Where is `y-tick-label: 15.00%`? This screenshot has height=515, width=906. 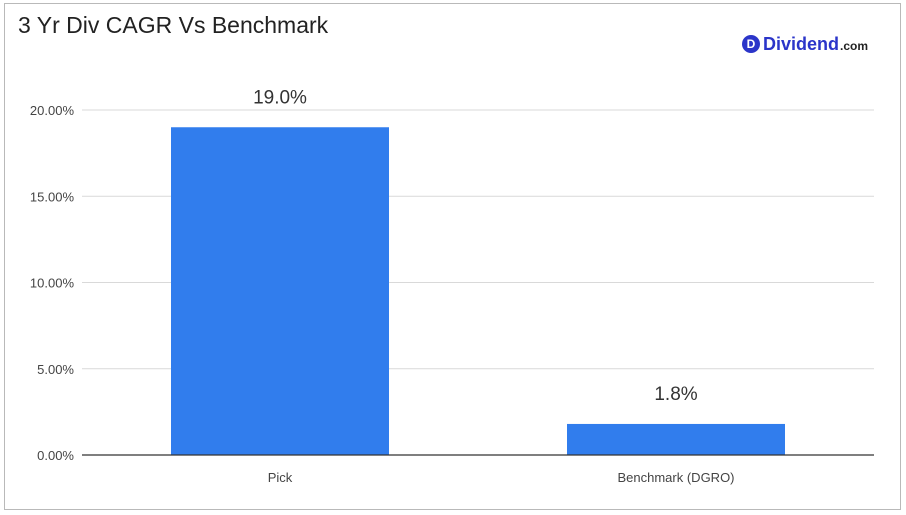 y-tick-label: 15.00% is located at coordinates (52, 196).